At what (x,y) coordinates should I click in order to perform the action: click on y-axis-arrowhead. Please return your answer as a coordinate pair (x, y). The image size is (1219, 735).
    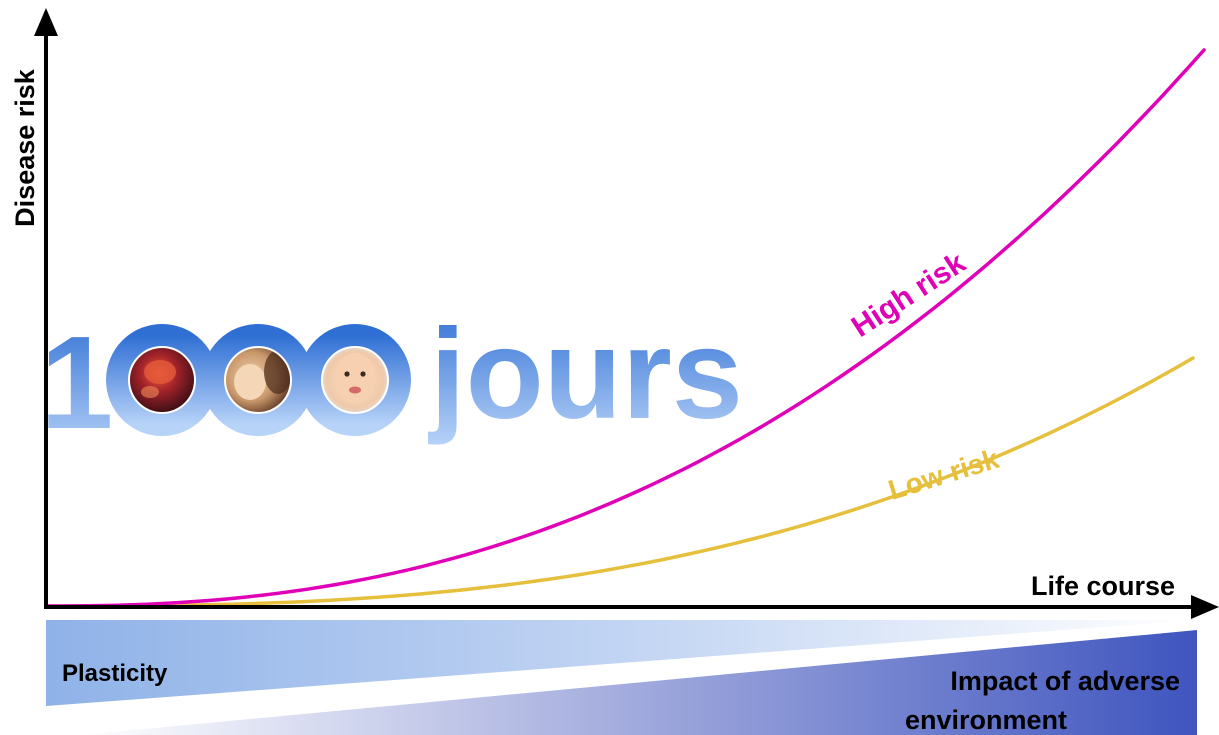
    Looking at the image, I should click on (46, 22).